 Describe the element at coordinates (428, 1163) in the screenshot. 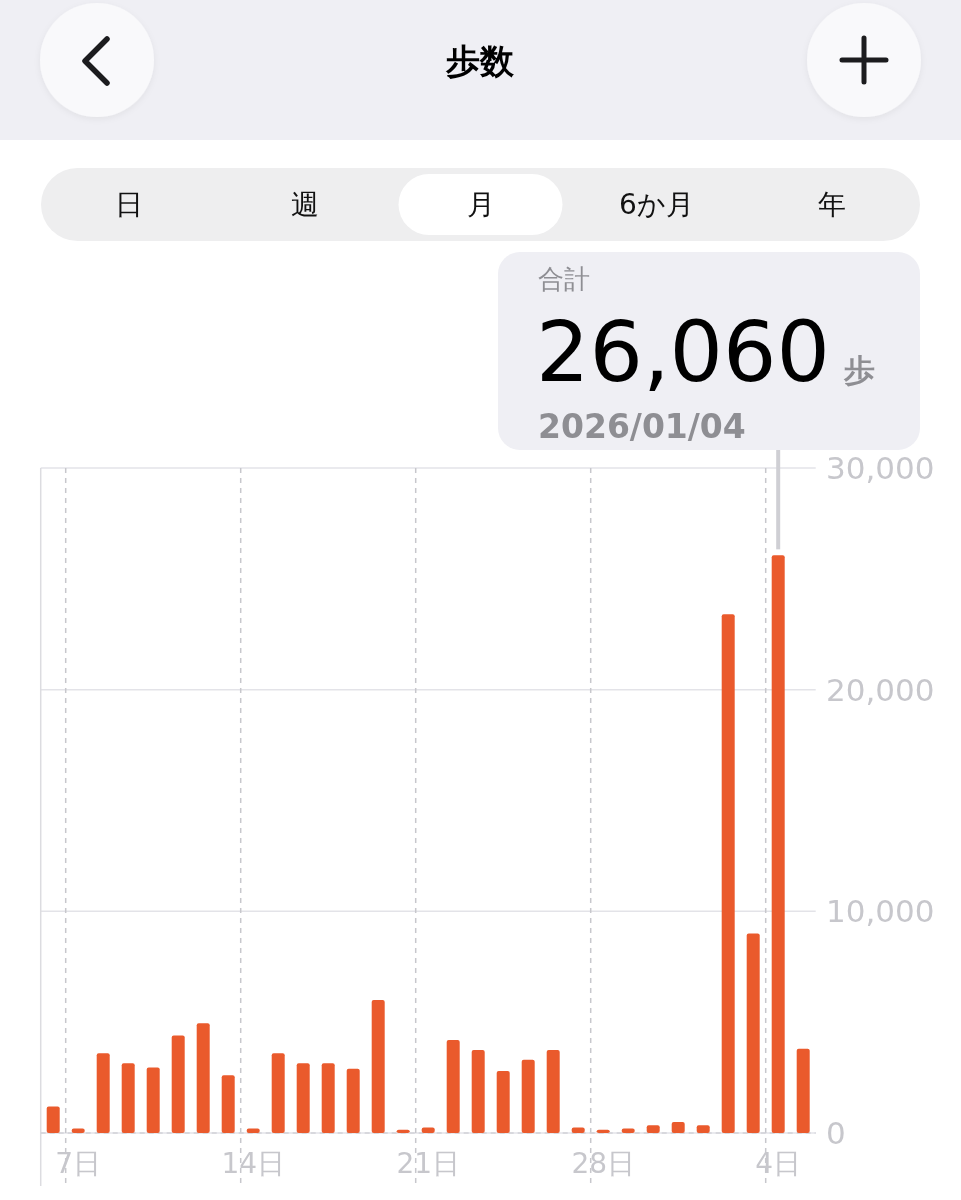

I see `x-tick-label: 21日` at that location.